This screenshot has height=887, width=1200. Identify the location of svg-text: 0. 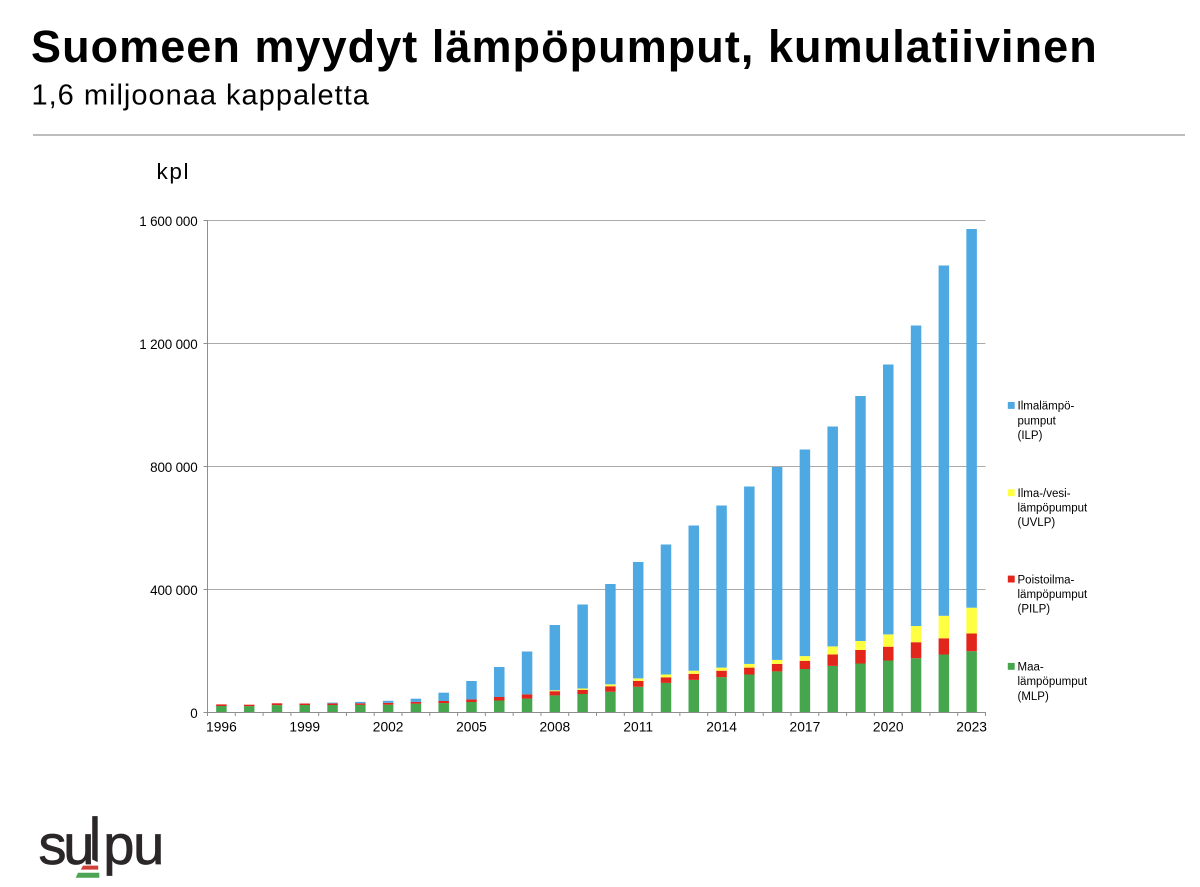
(193, 713).